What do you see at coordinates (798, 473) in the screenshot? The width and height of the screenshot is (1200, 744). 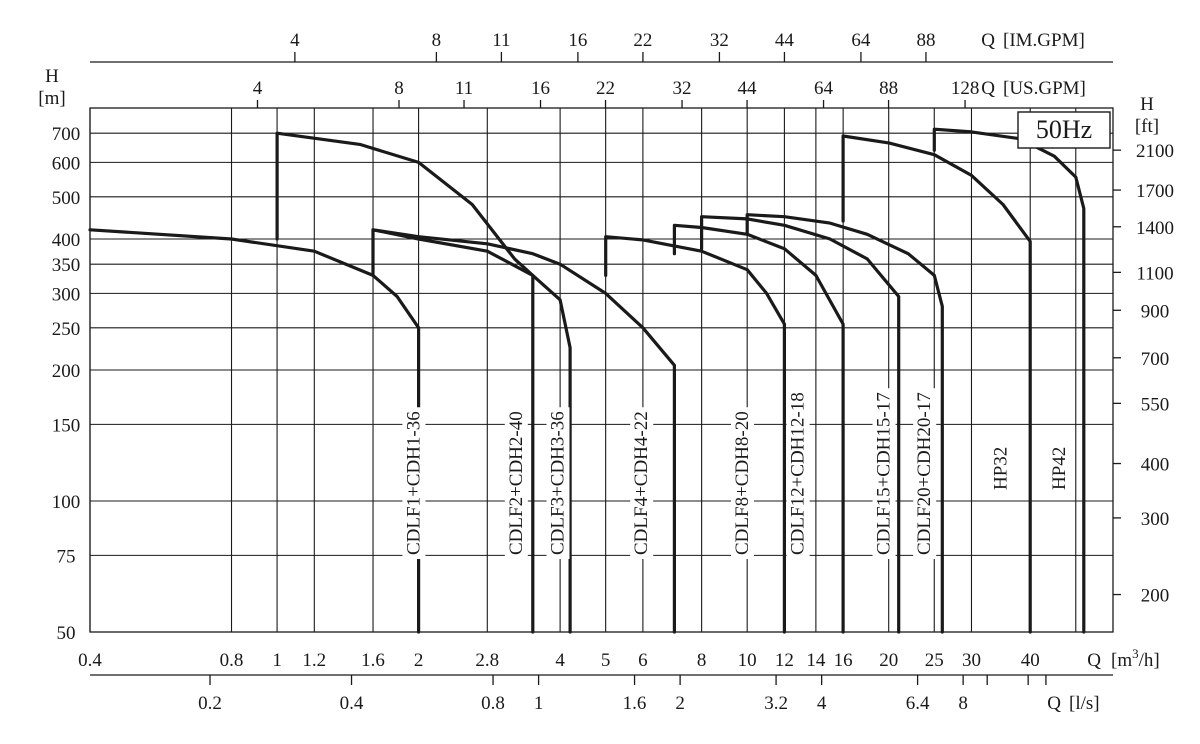 I see `series-label: CDLF12+CDH12-18` at bounding box center [798, 473].